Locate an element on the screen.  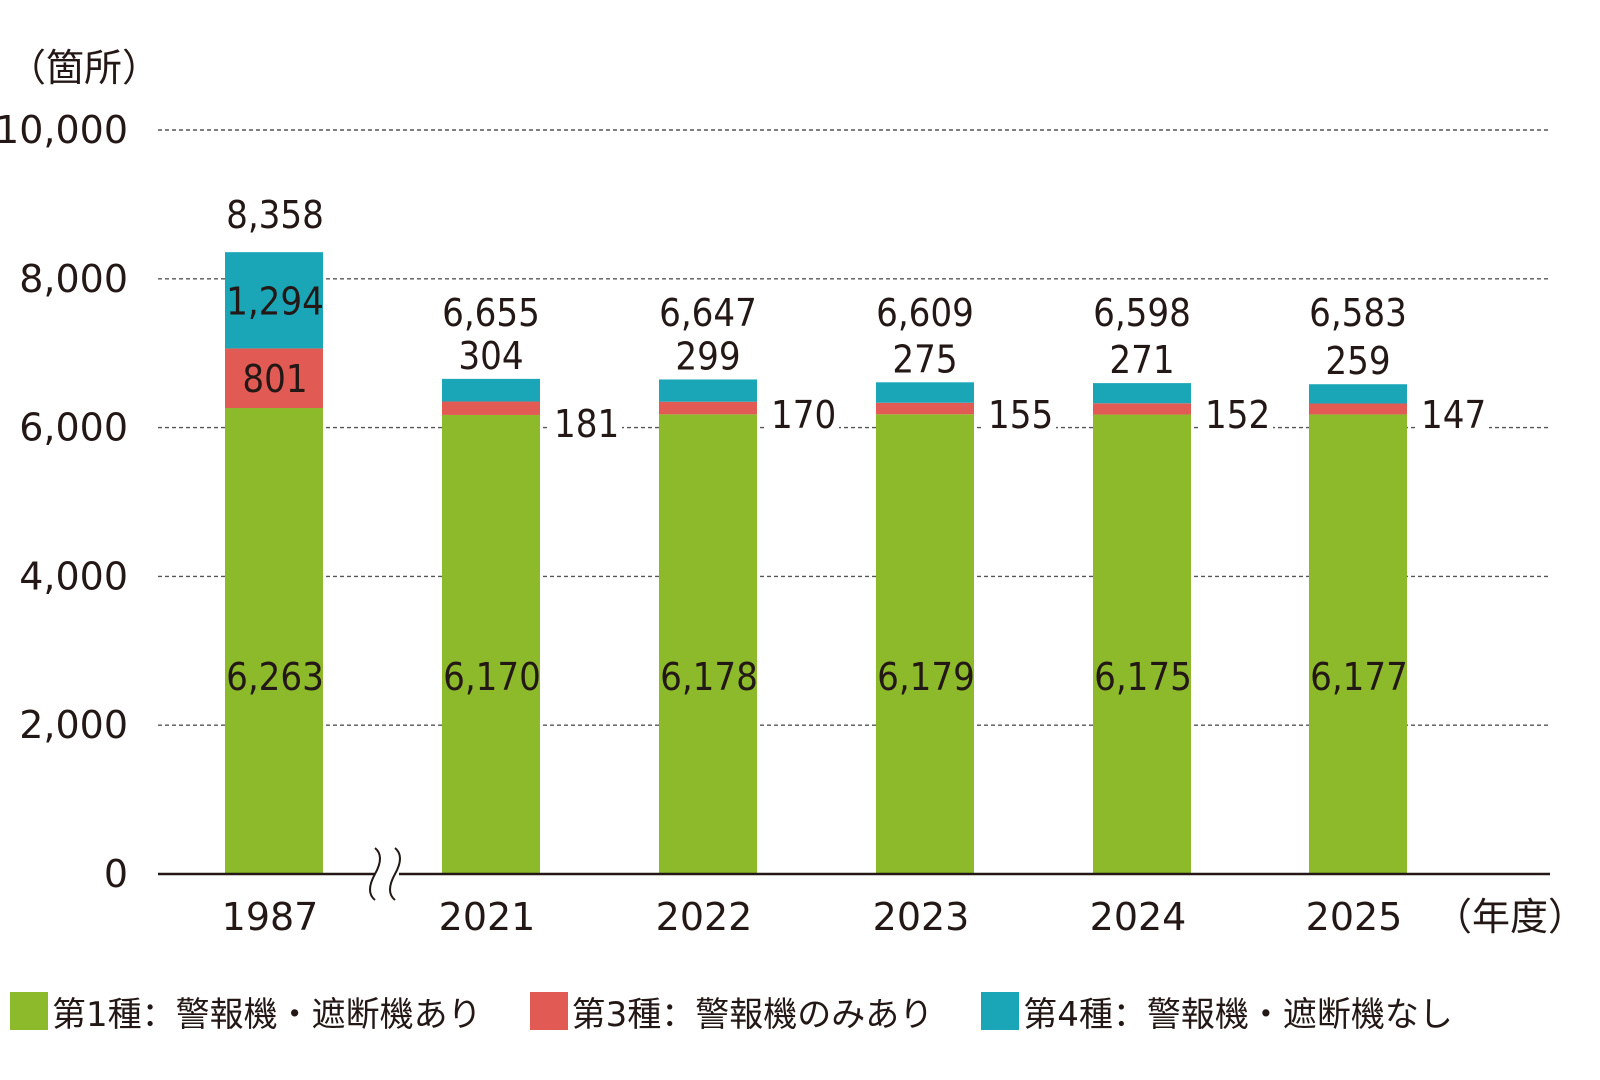
x-tick-label: 2023 is located at coordinates (921, 917).